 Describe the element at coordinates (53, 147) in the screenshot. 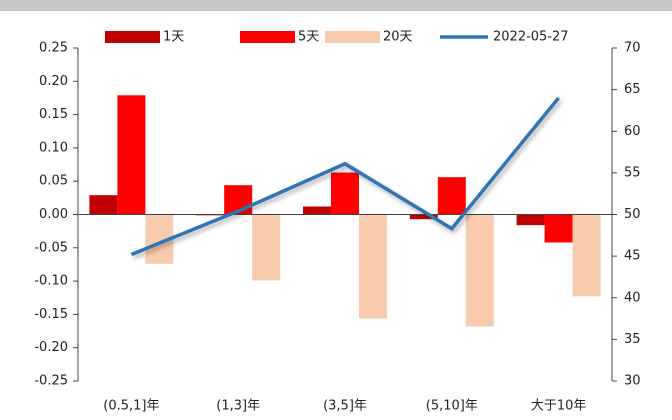

I see `y-tick-label: 0.10` at that location.